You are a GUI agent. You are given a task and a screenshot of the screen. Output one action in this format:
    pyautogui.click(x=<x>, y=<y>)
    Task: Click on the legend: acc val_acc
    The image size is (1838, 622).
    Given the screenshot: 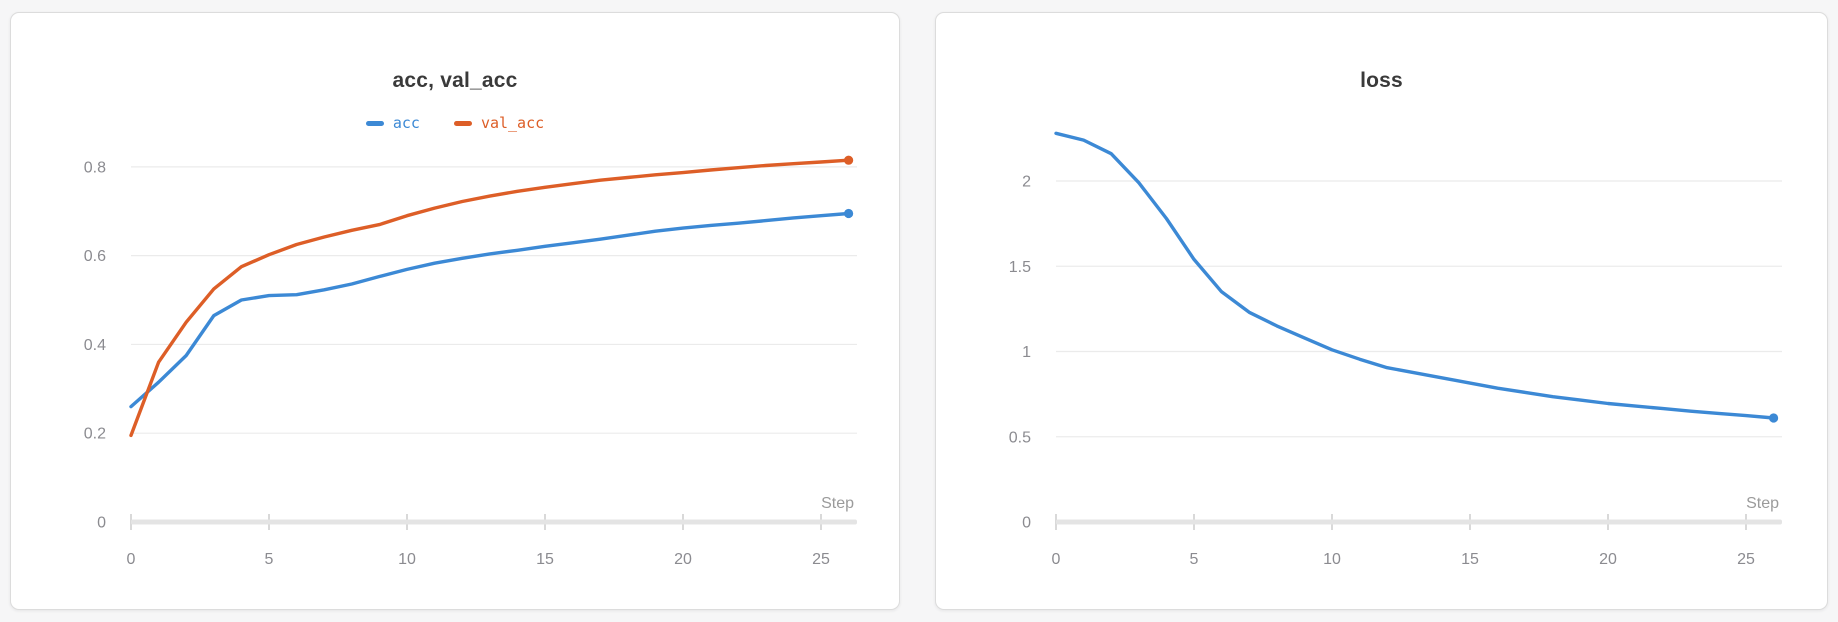 What is the action you would take?
    pyautogui.click(x=455, y=123)
    